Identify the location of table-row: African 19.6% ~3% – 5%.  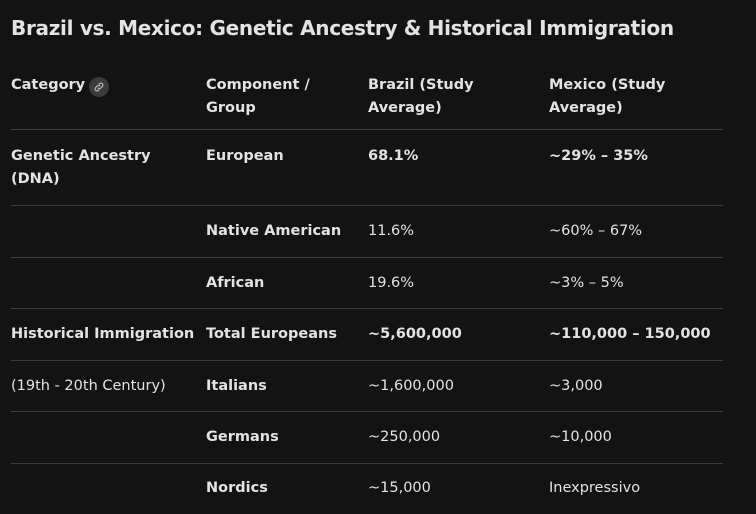
(367, 283).